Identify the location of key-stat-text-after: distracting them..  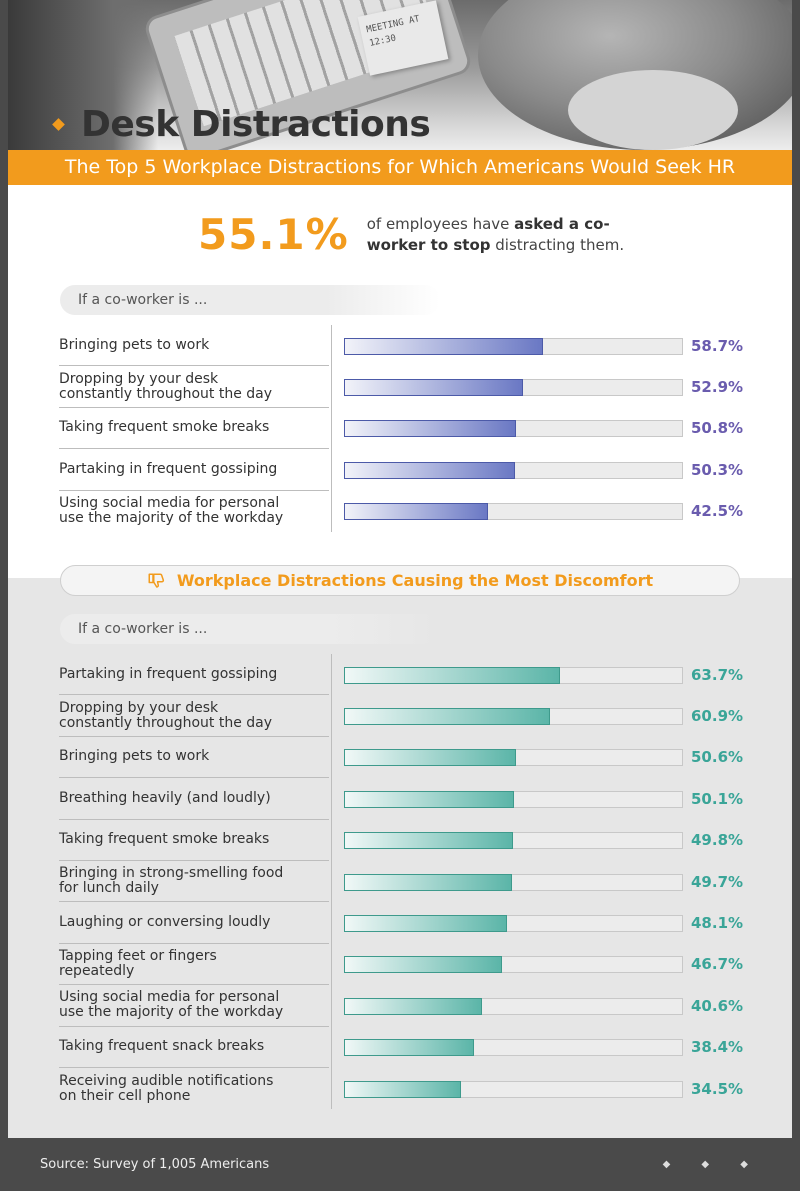
(557, 244).